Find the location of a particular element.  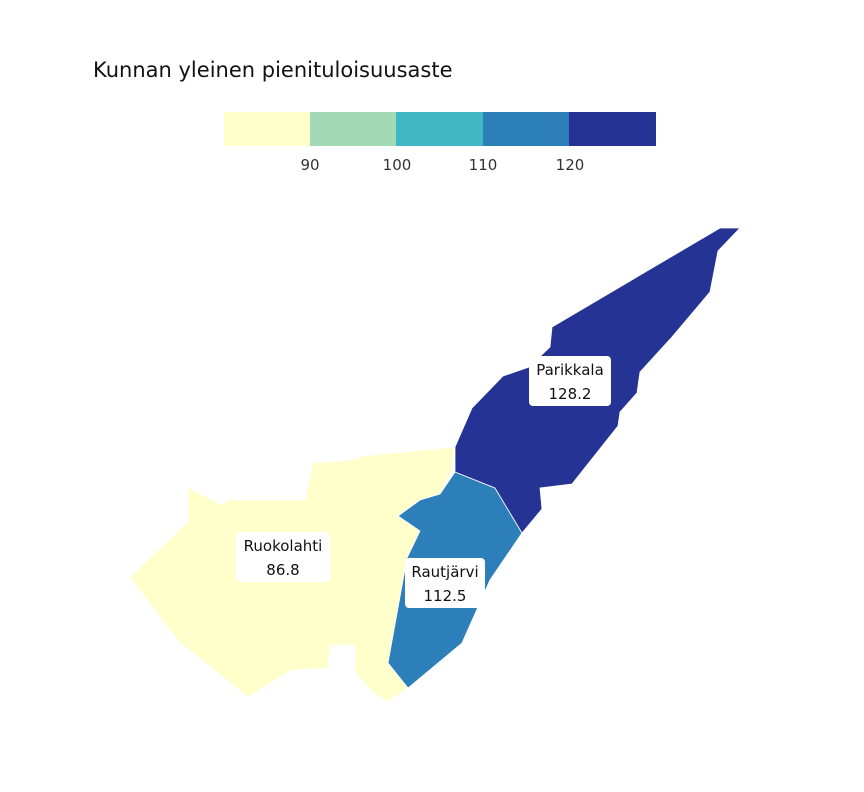

legend-tick-120: 120 is located at coordinates (570, 165).